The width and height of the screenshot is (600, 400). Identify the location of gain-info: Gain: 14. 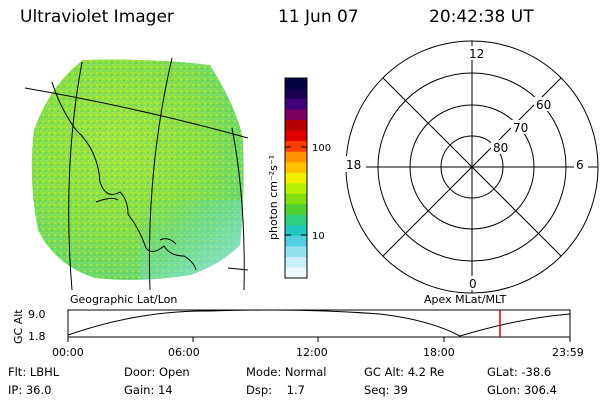
(148, 390).